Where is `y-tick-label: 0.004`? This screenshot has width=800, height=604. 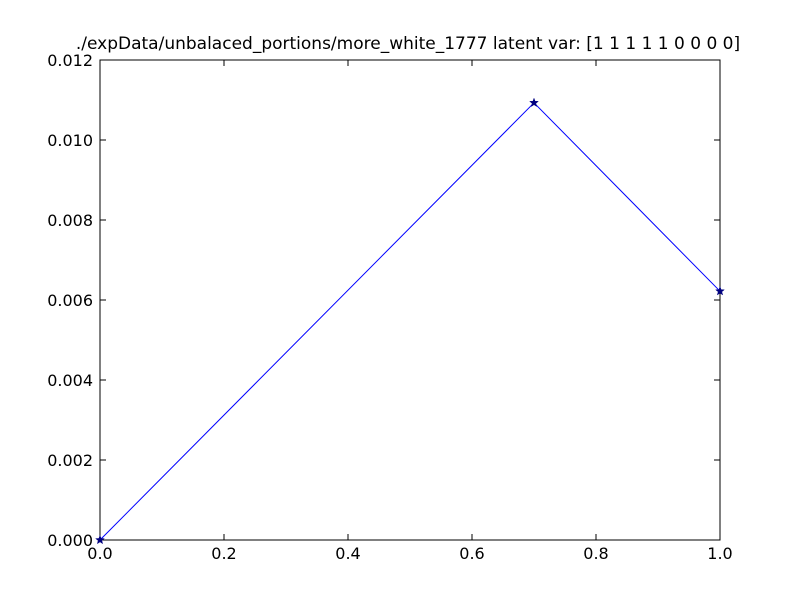
y-tick-label: 0.004 is located at coordinates (70, 380).